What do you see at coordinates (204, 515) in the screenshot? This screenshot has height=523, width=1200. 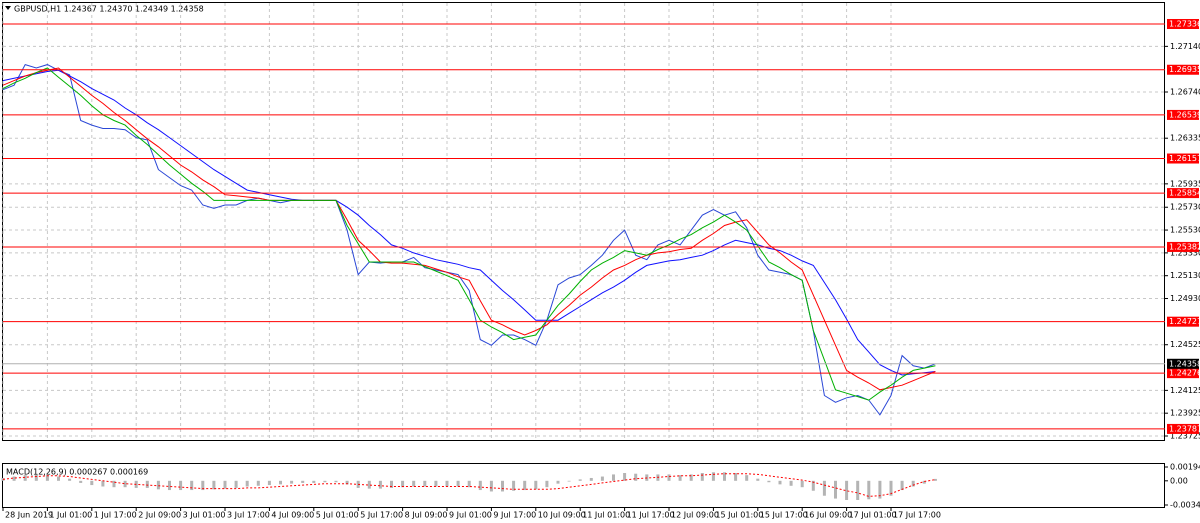 I see `x-tick-label: 3 Jul 01:00` at bounding box center [204, 515].